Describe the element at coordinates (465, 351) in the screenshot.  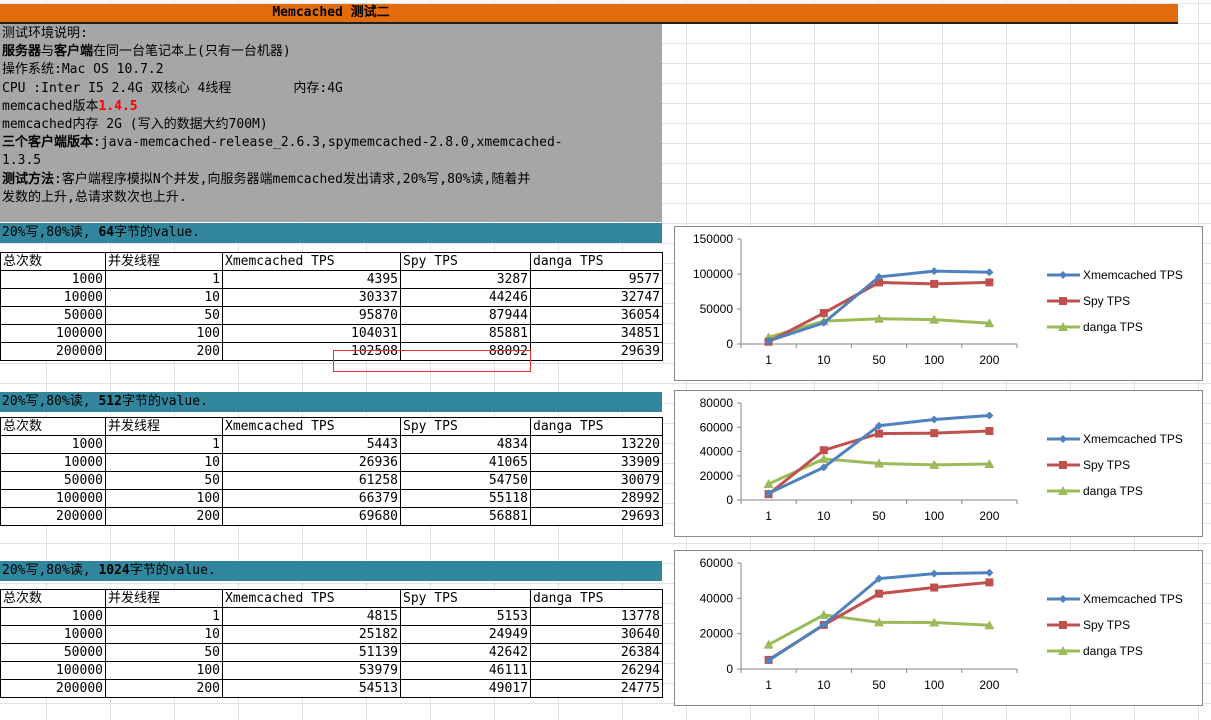
I see `cell: 88092` at that location.